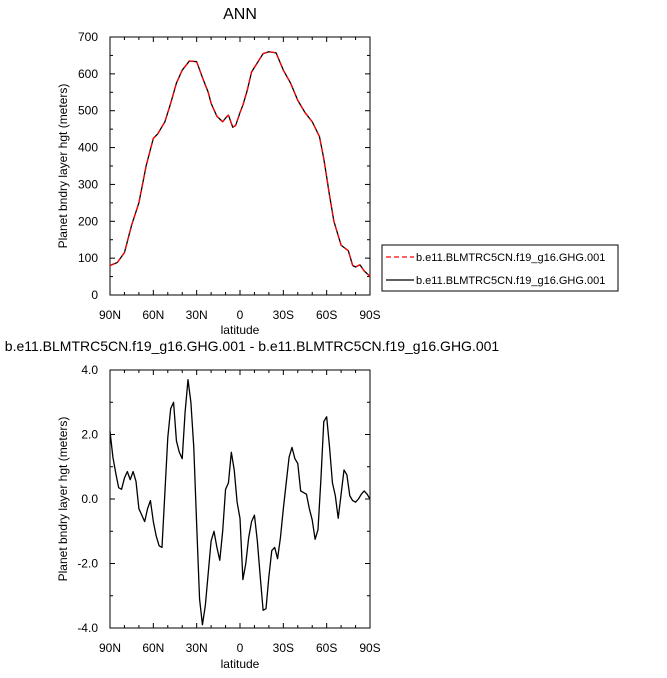 This screenshot has height=678, width=667. Describe the element at coordinates (240, 664) in the screenshot. I see `bottom-x-axis-label: latitude` at that location.